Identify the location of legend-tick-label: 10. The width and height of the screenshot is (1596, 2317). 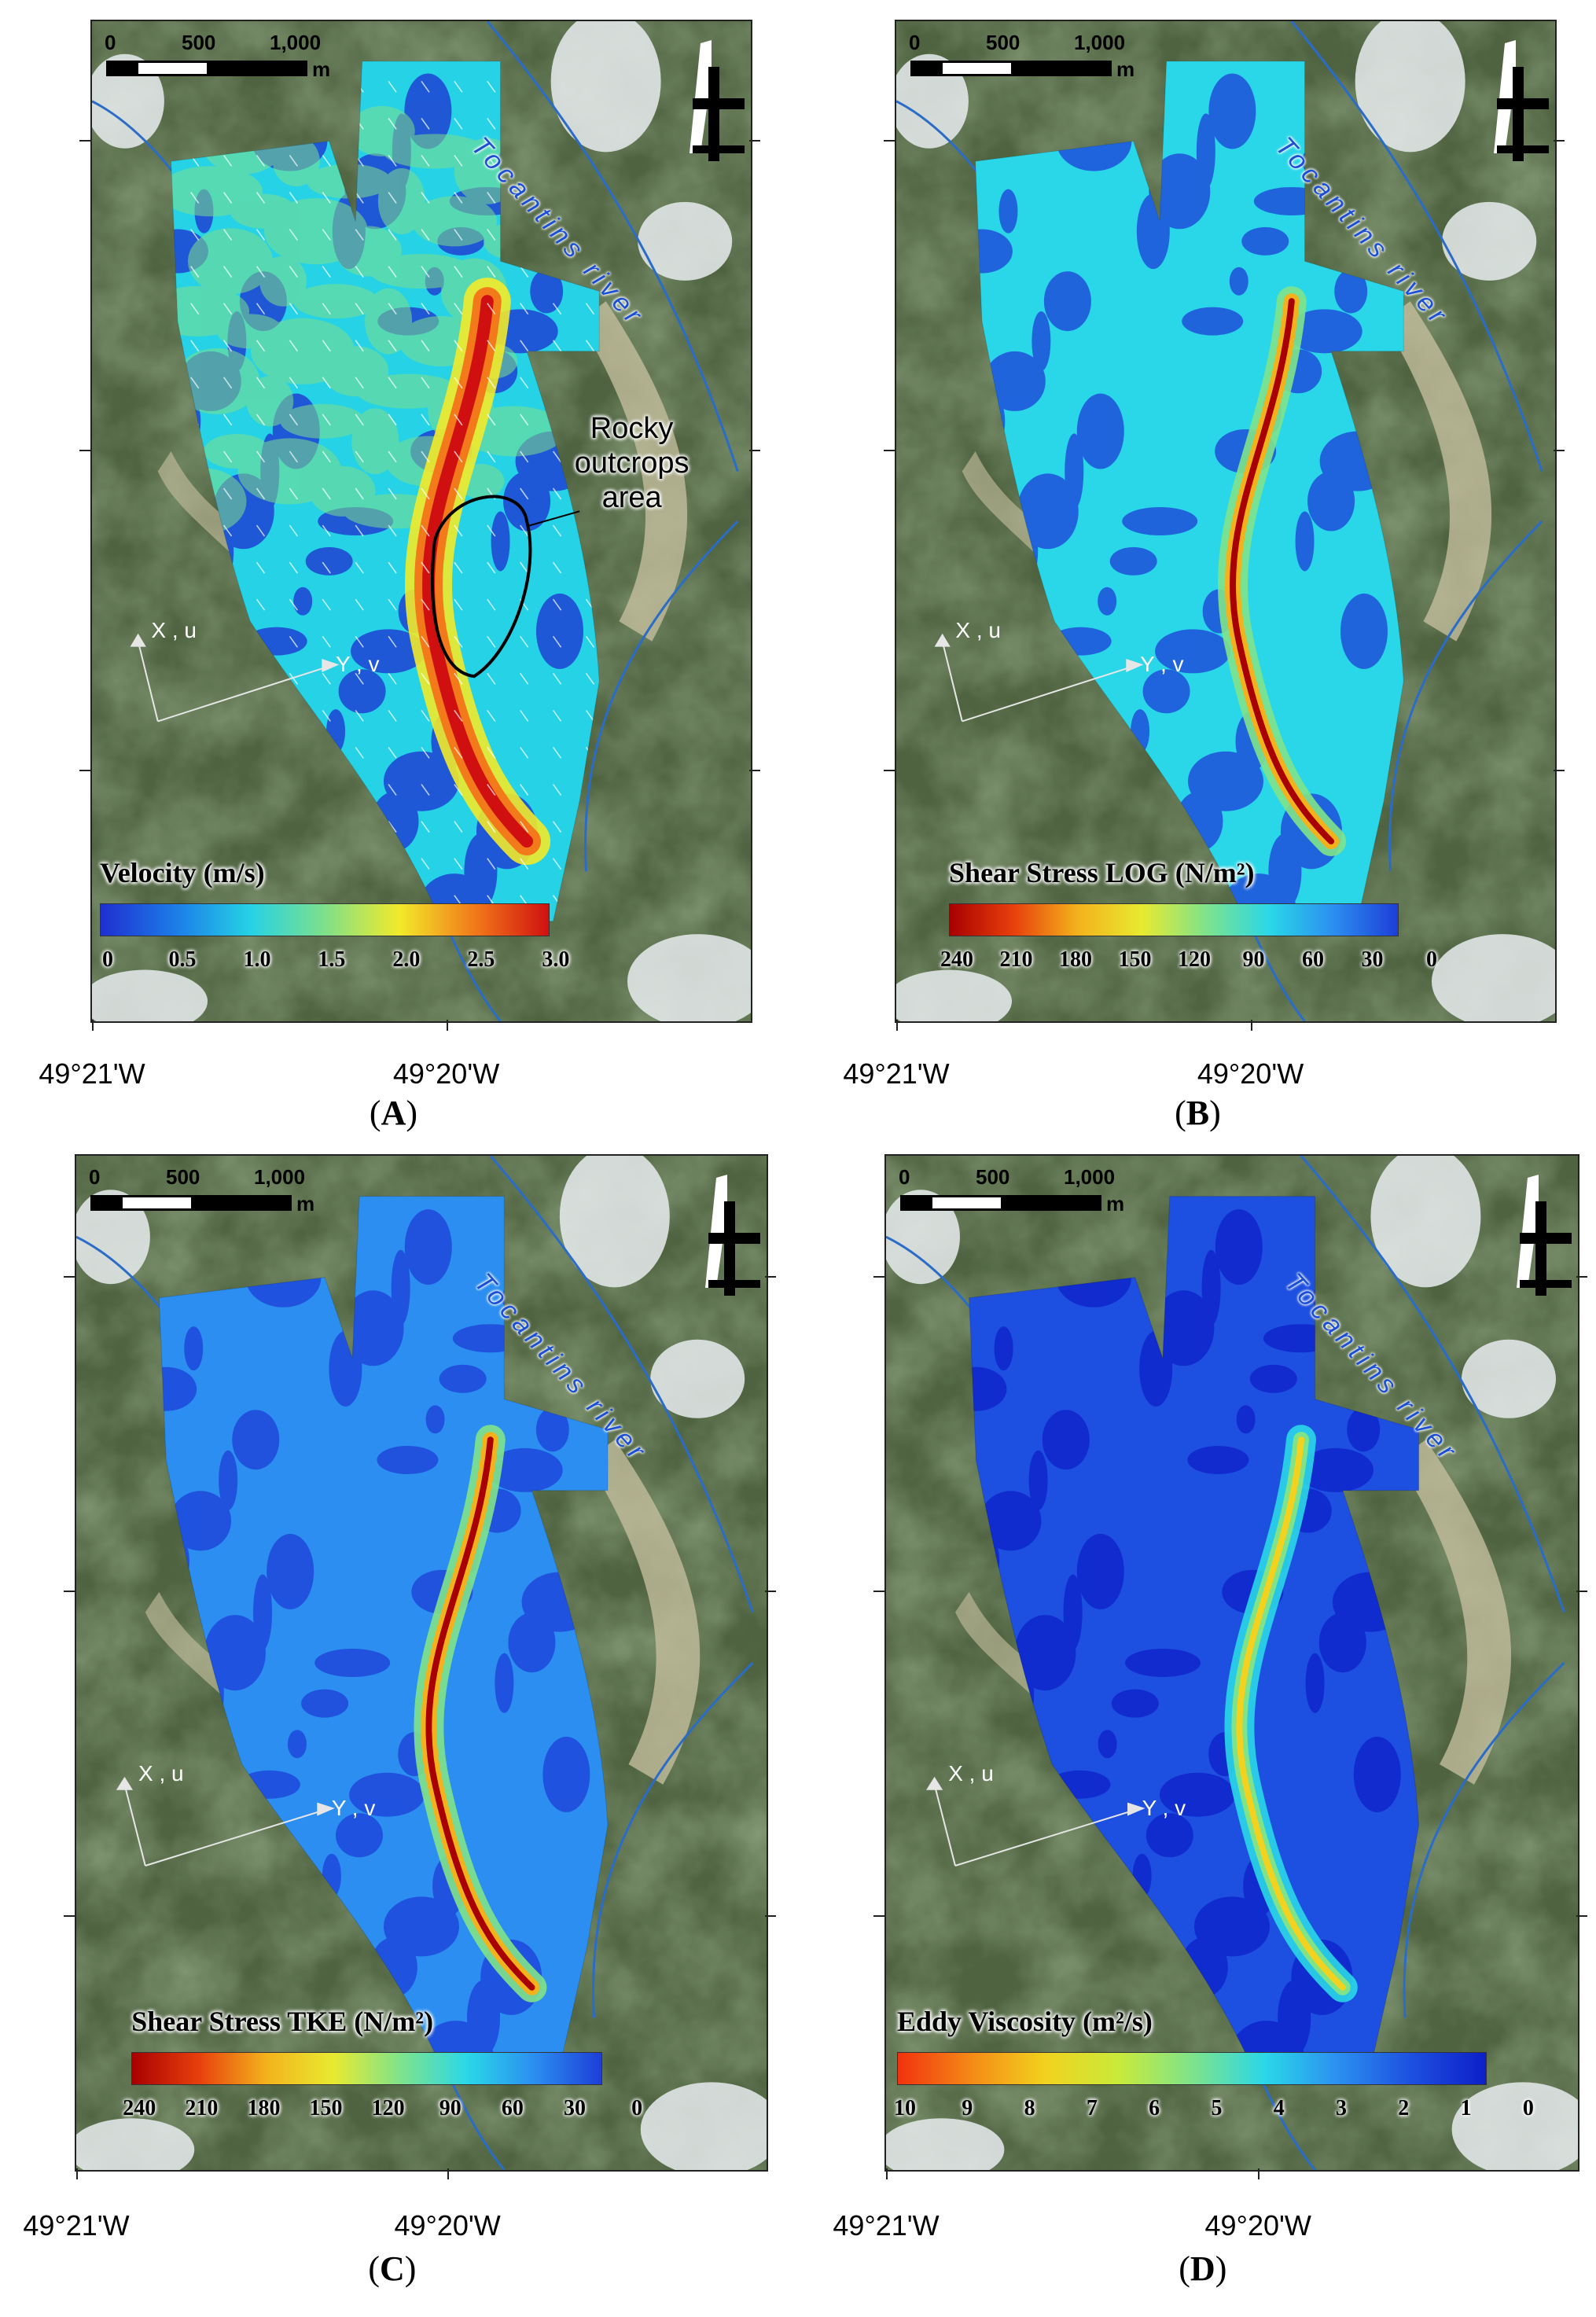
(905, 2108).